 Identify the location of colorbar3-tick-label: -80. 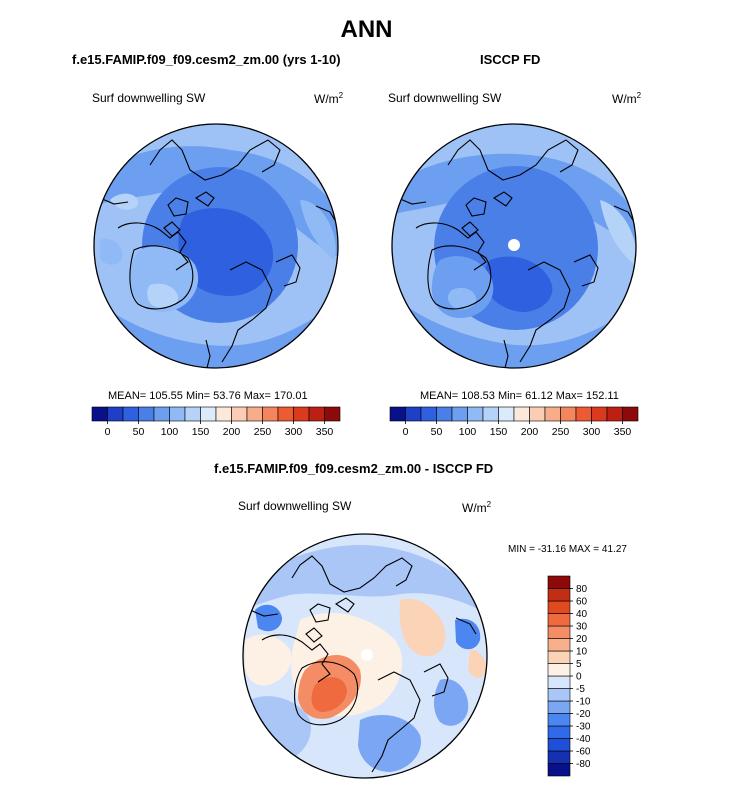
(583, 764).